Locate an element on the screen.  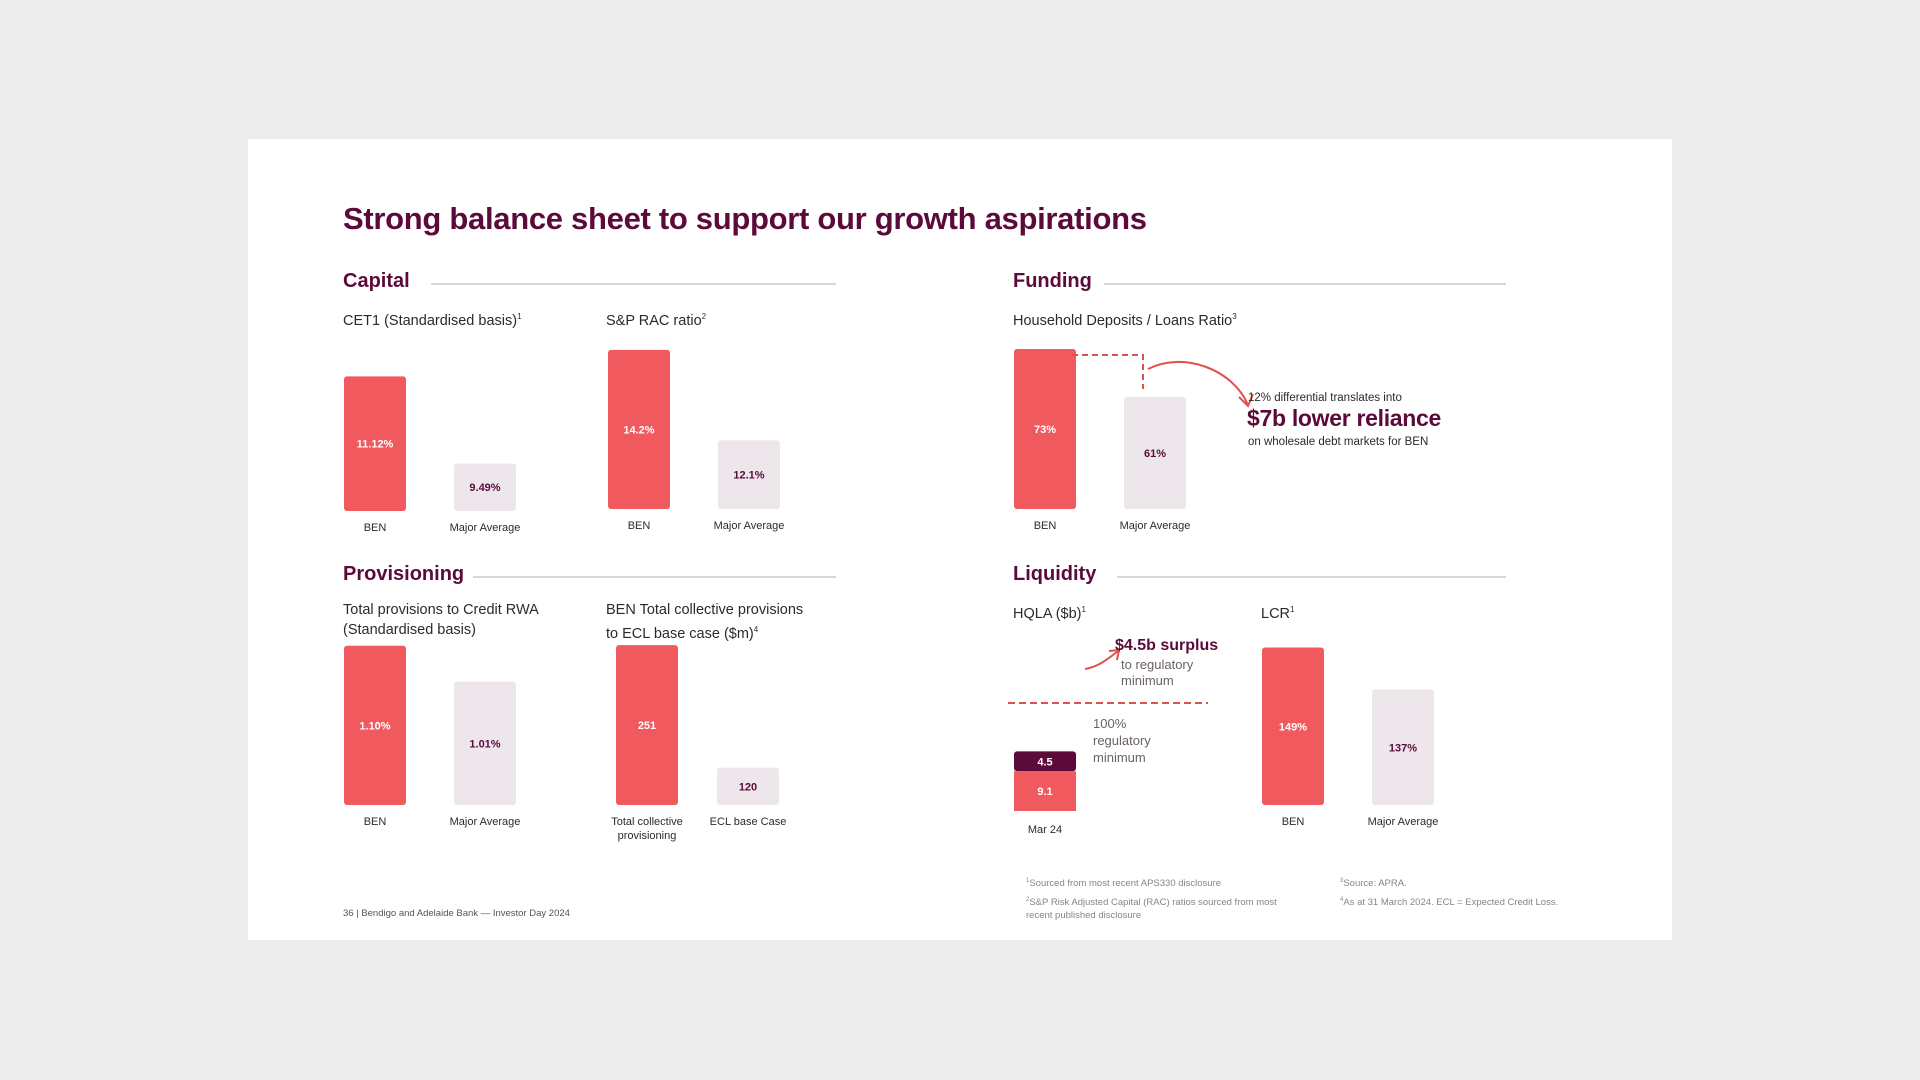
chart4-category-label-0-0: Total collective is located at coordinates (647, 822).